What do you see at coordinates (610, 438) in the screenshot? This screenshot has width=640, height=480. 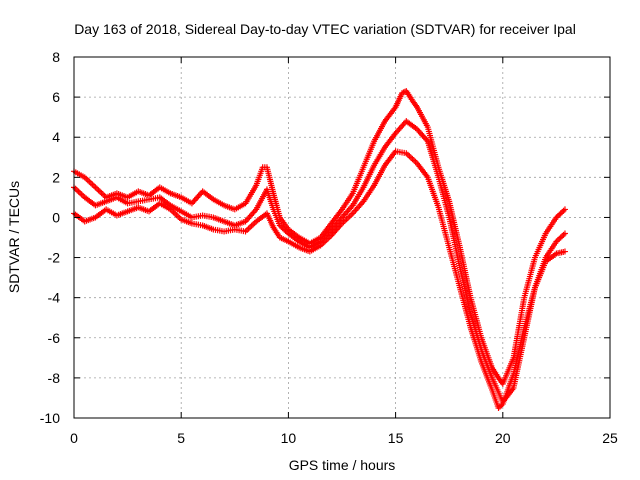 I see `x-tick-label: 25` at bounding box center [610, 438].